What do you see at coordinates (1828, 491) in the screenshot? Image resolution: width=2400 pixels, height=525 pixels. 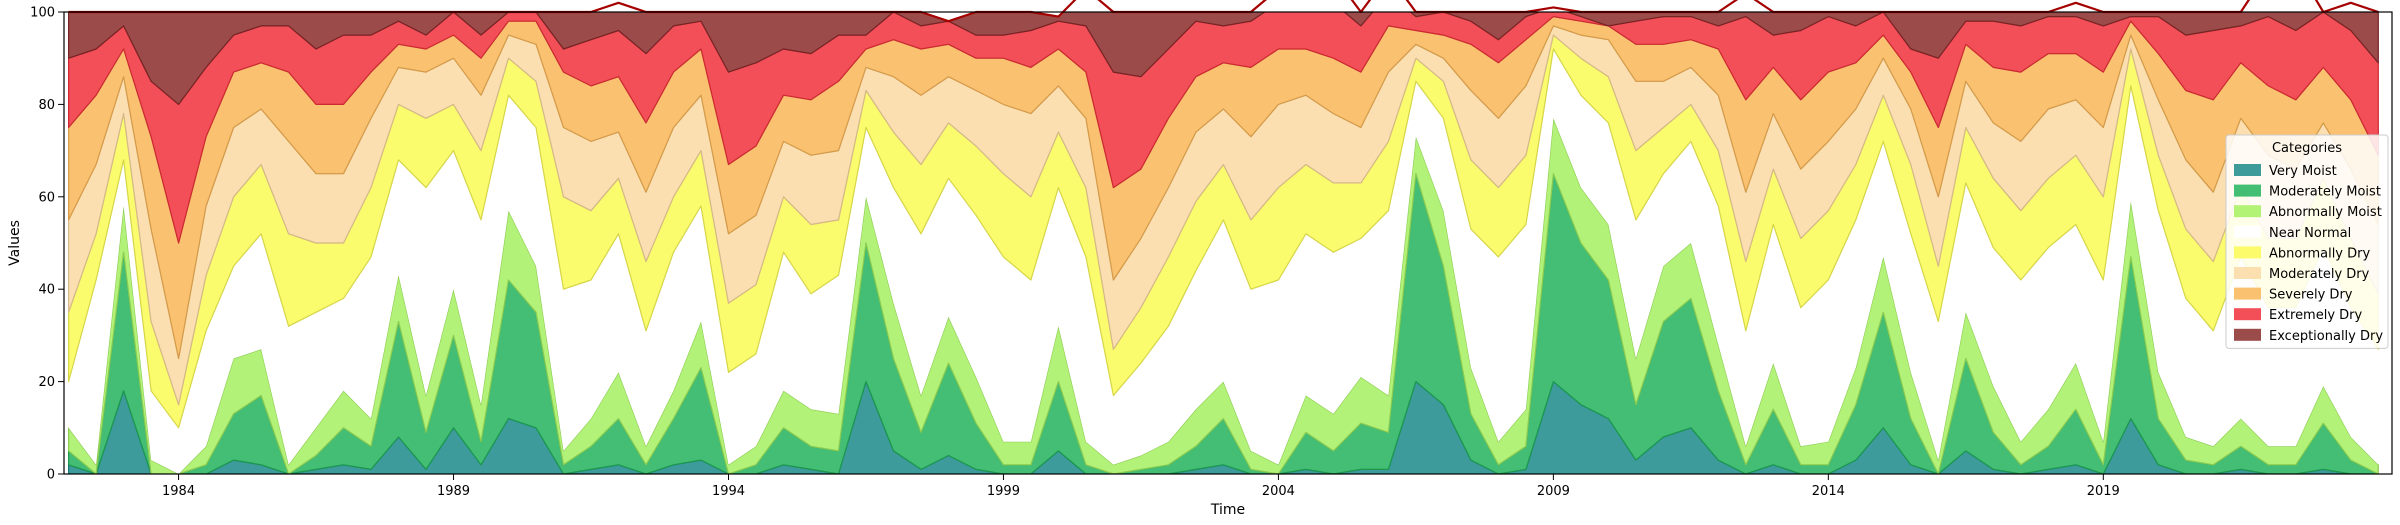 I see `x-tick-label: 2014` at bounding box center [1828, 491].